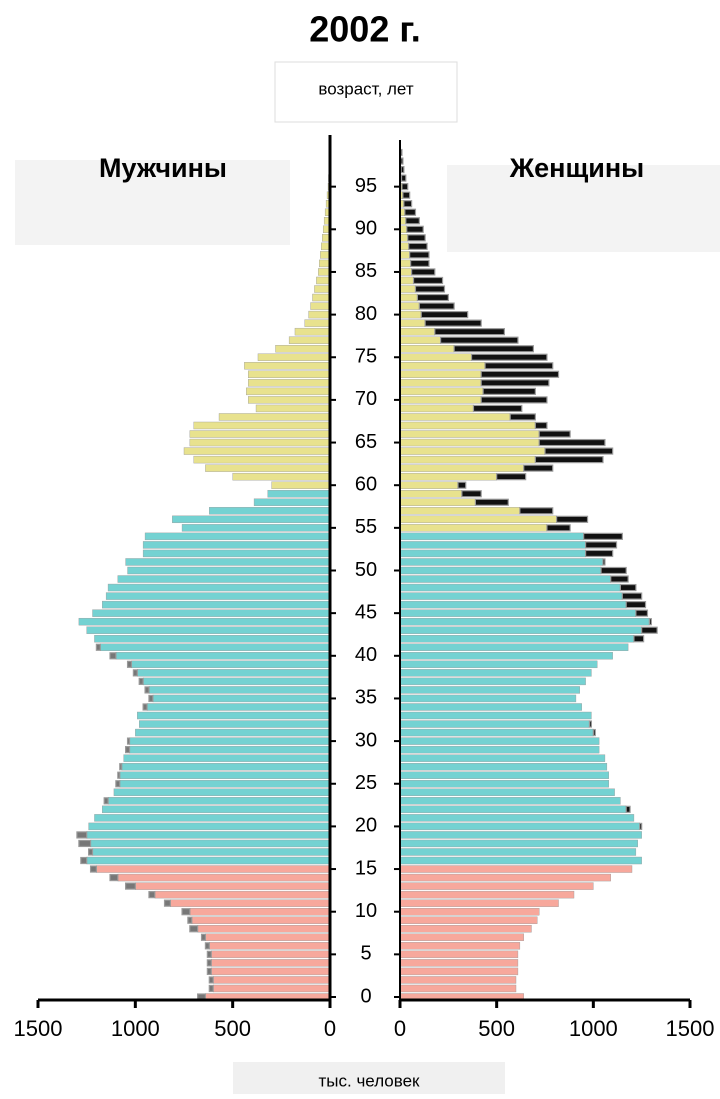  Describe the element at coordinates (330, 1028) in the screenshot. I see `x-tick-label: 0` at that location.